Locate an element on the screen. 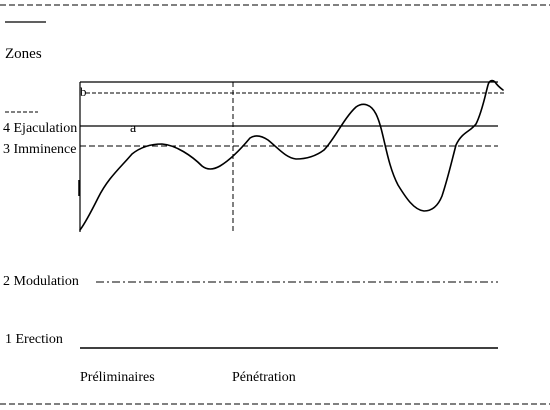 The height and width of the screenshot is (410, 550). phase-label-penetration: Pénétration is located at coordinates (264, 377).